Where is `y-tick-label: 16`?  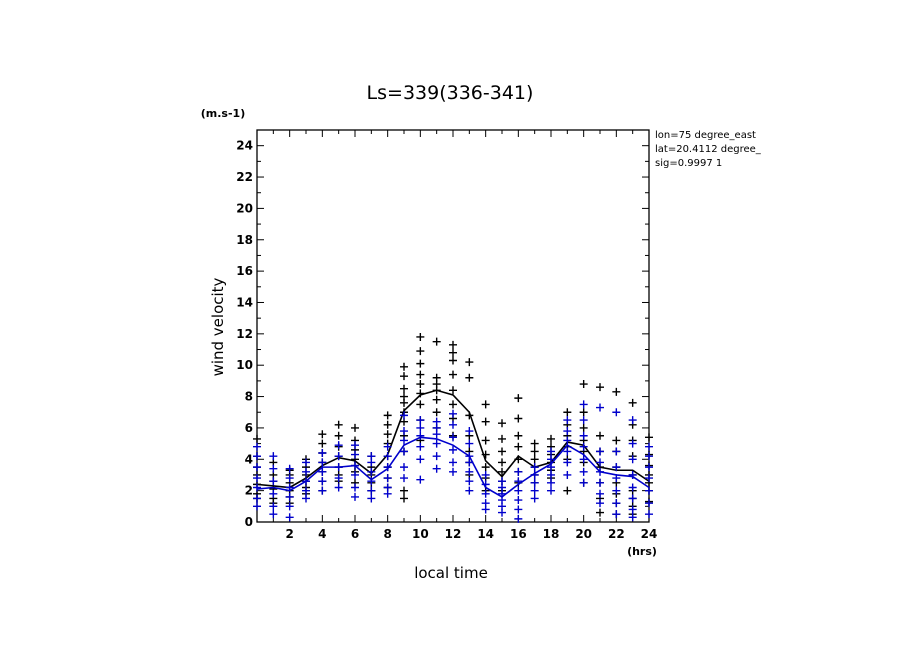 y-tick-label: 16 is located at coordinates (244, 271).